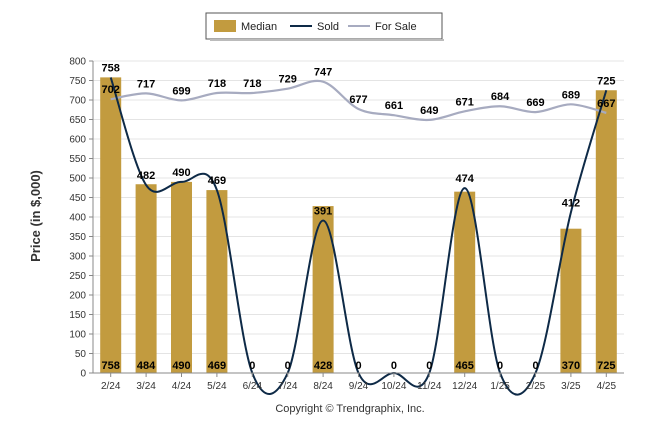 The height and width of the screenshot is (434, 646). What do you see at coordinates (111, 68) in the screenshot?
I see `sold-value-label: 758` at bounding box center [111, 68].